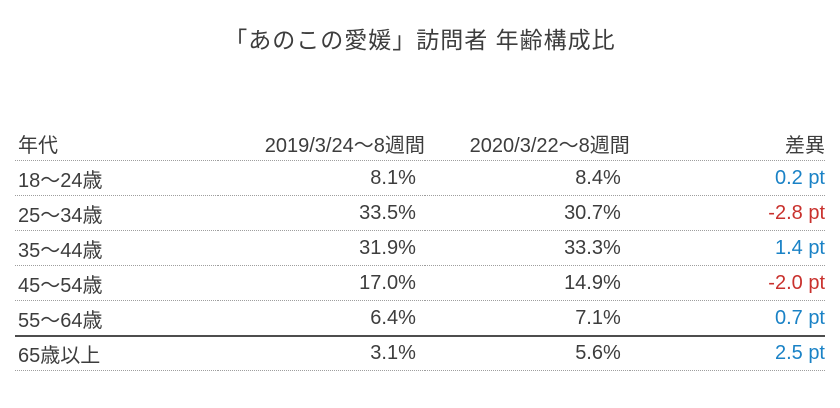 Image resolution: width=840 pixels, height=408 pixels. I want to click on column-header-age: 年代, so click(116, 143).